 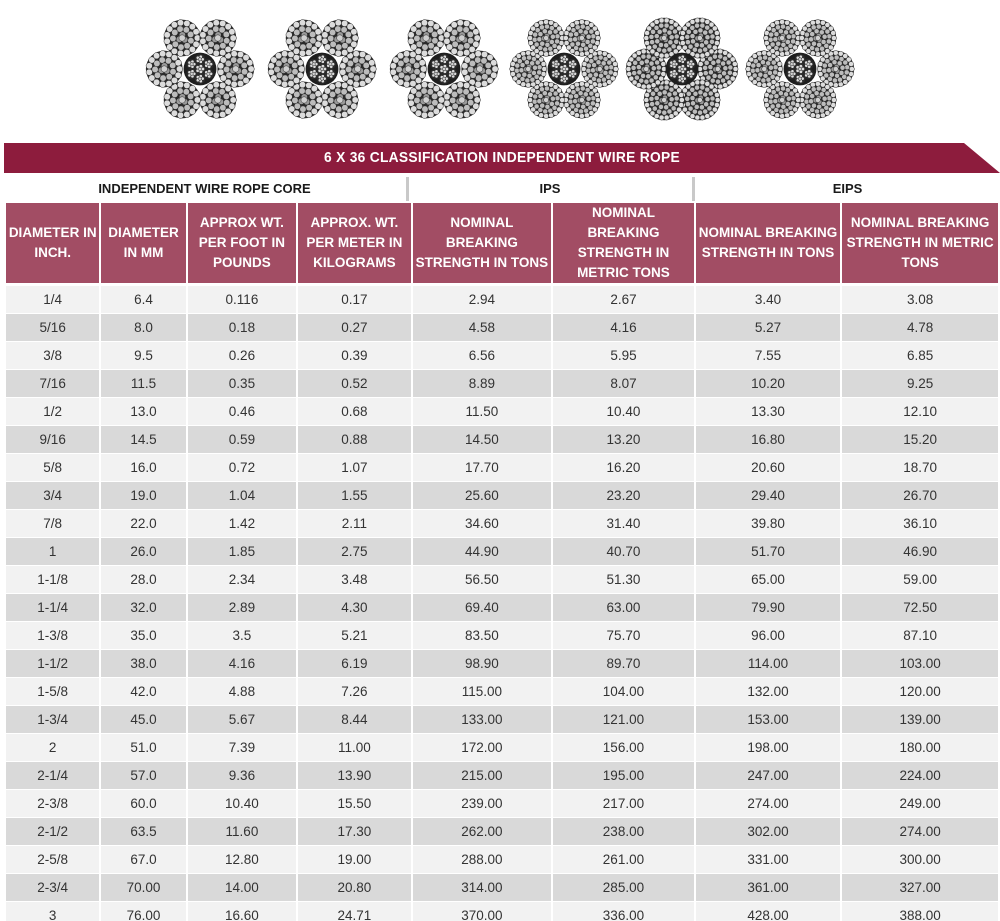 I want to click on table-cell: 156.00, so click(x=623, y=748).